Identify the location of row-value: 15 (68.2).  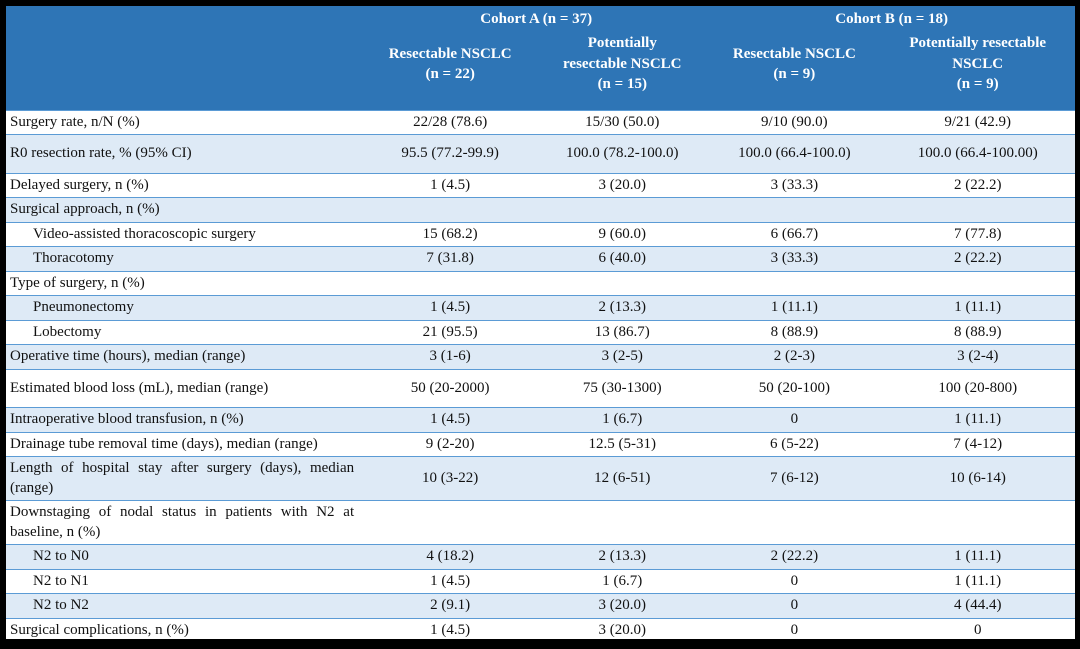
(450, 234).